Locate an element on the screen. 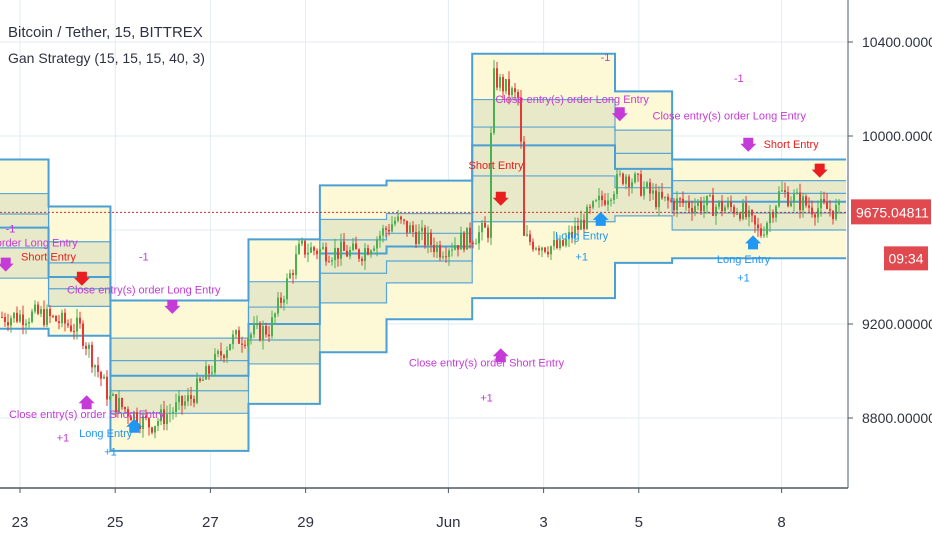 This screenshot has width=932, height=550. current-price-label: 9675.04811 is located at coordinates (892, 212).